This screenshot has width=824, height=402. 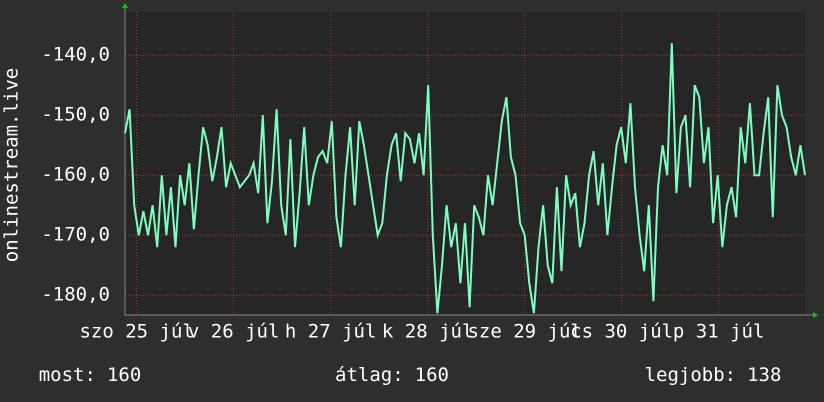 What do you see at coordinates (12, 165) in the screenshot?
I see `y-axis-label: onlinestream.live` at bounding box center [12, 165].